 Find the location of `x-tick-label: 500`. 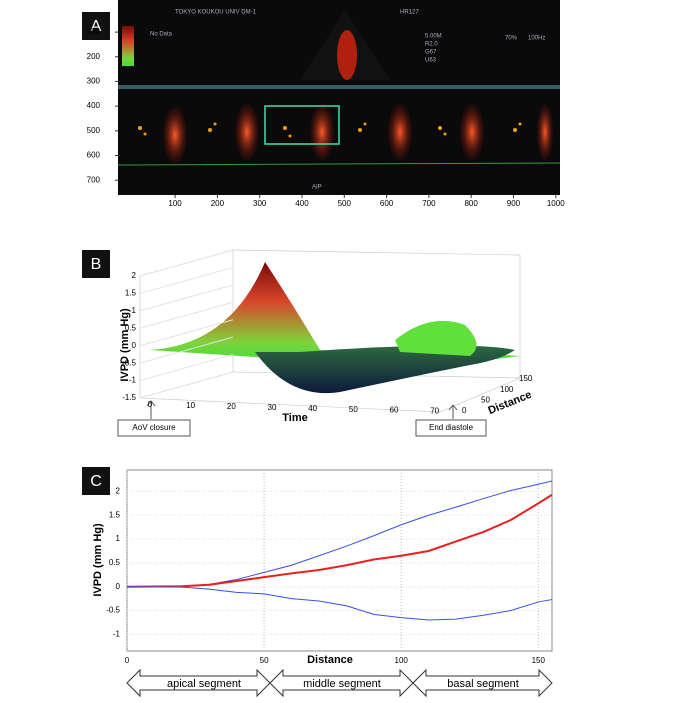

x-tick-label: 500 is located at coordinates (345, 203).